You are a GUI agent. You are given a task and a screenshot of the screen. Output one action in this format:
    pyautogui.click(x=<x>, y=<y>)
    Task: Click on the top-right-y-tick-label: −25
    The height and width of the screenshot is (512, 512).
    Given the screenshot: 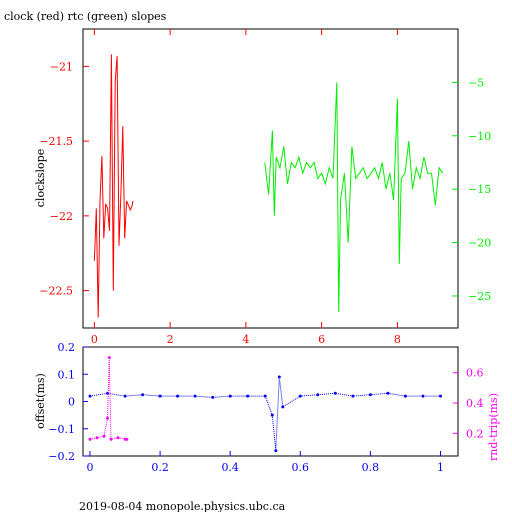 What is the action you would take?
    pyautogui.click(x=479, y=296)
    